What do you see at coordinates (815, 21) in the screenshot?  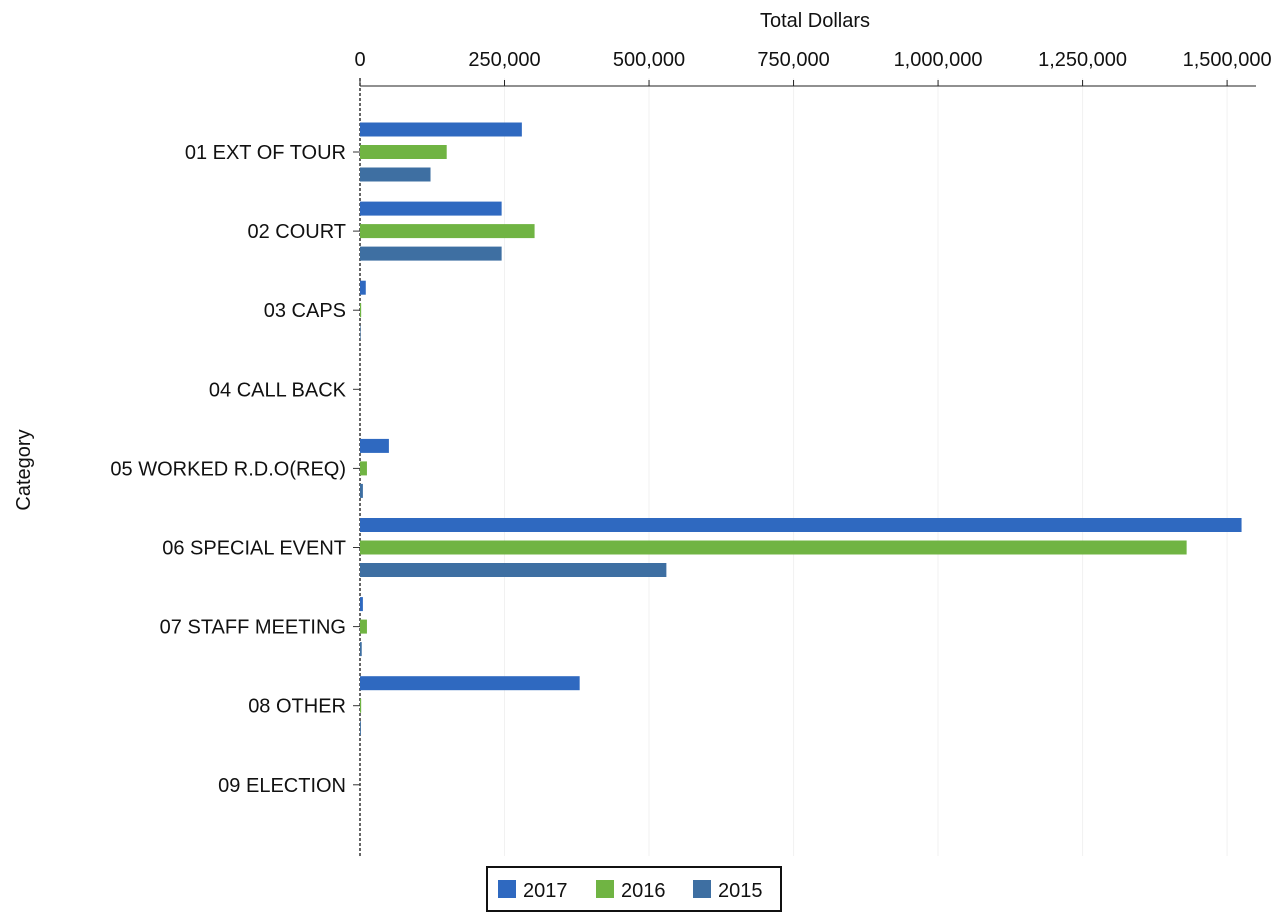 I see `x-axis-title: Total Dollars` at bounding box center [815, 21].